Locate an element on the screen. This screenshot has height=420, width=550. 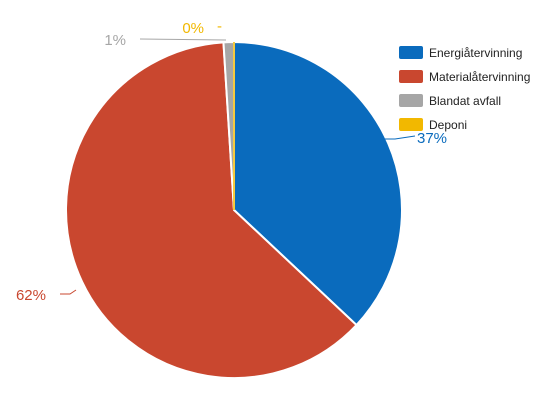
legend-swatch-energiatervinning is located at coordinates (411, 52).